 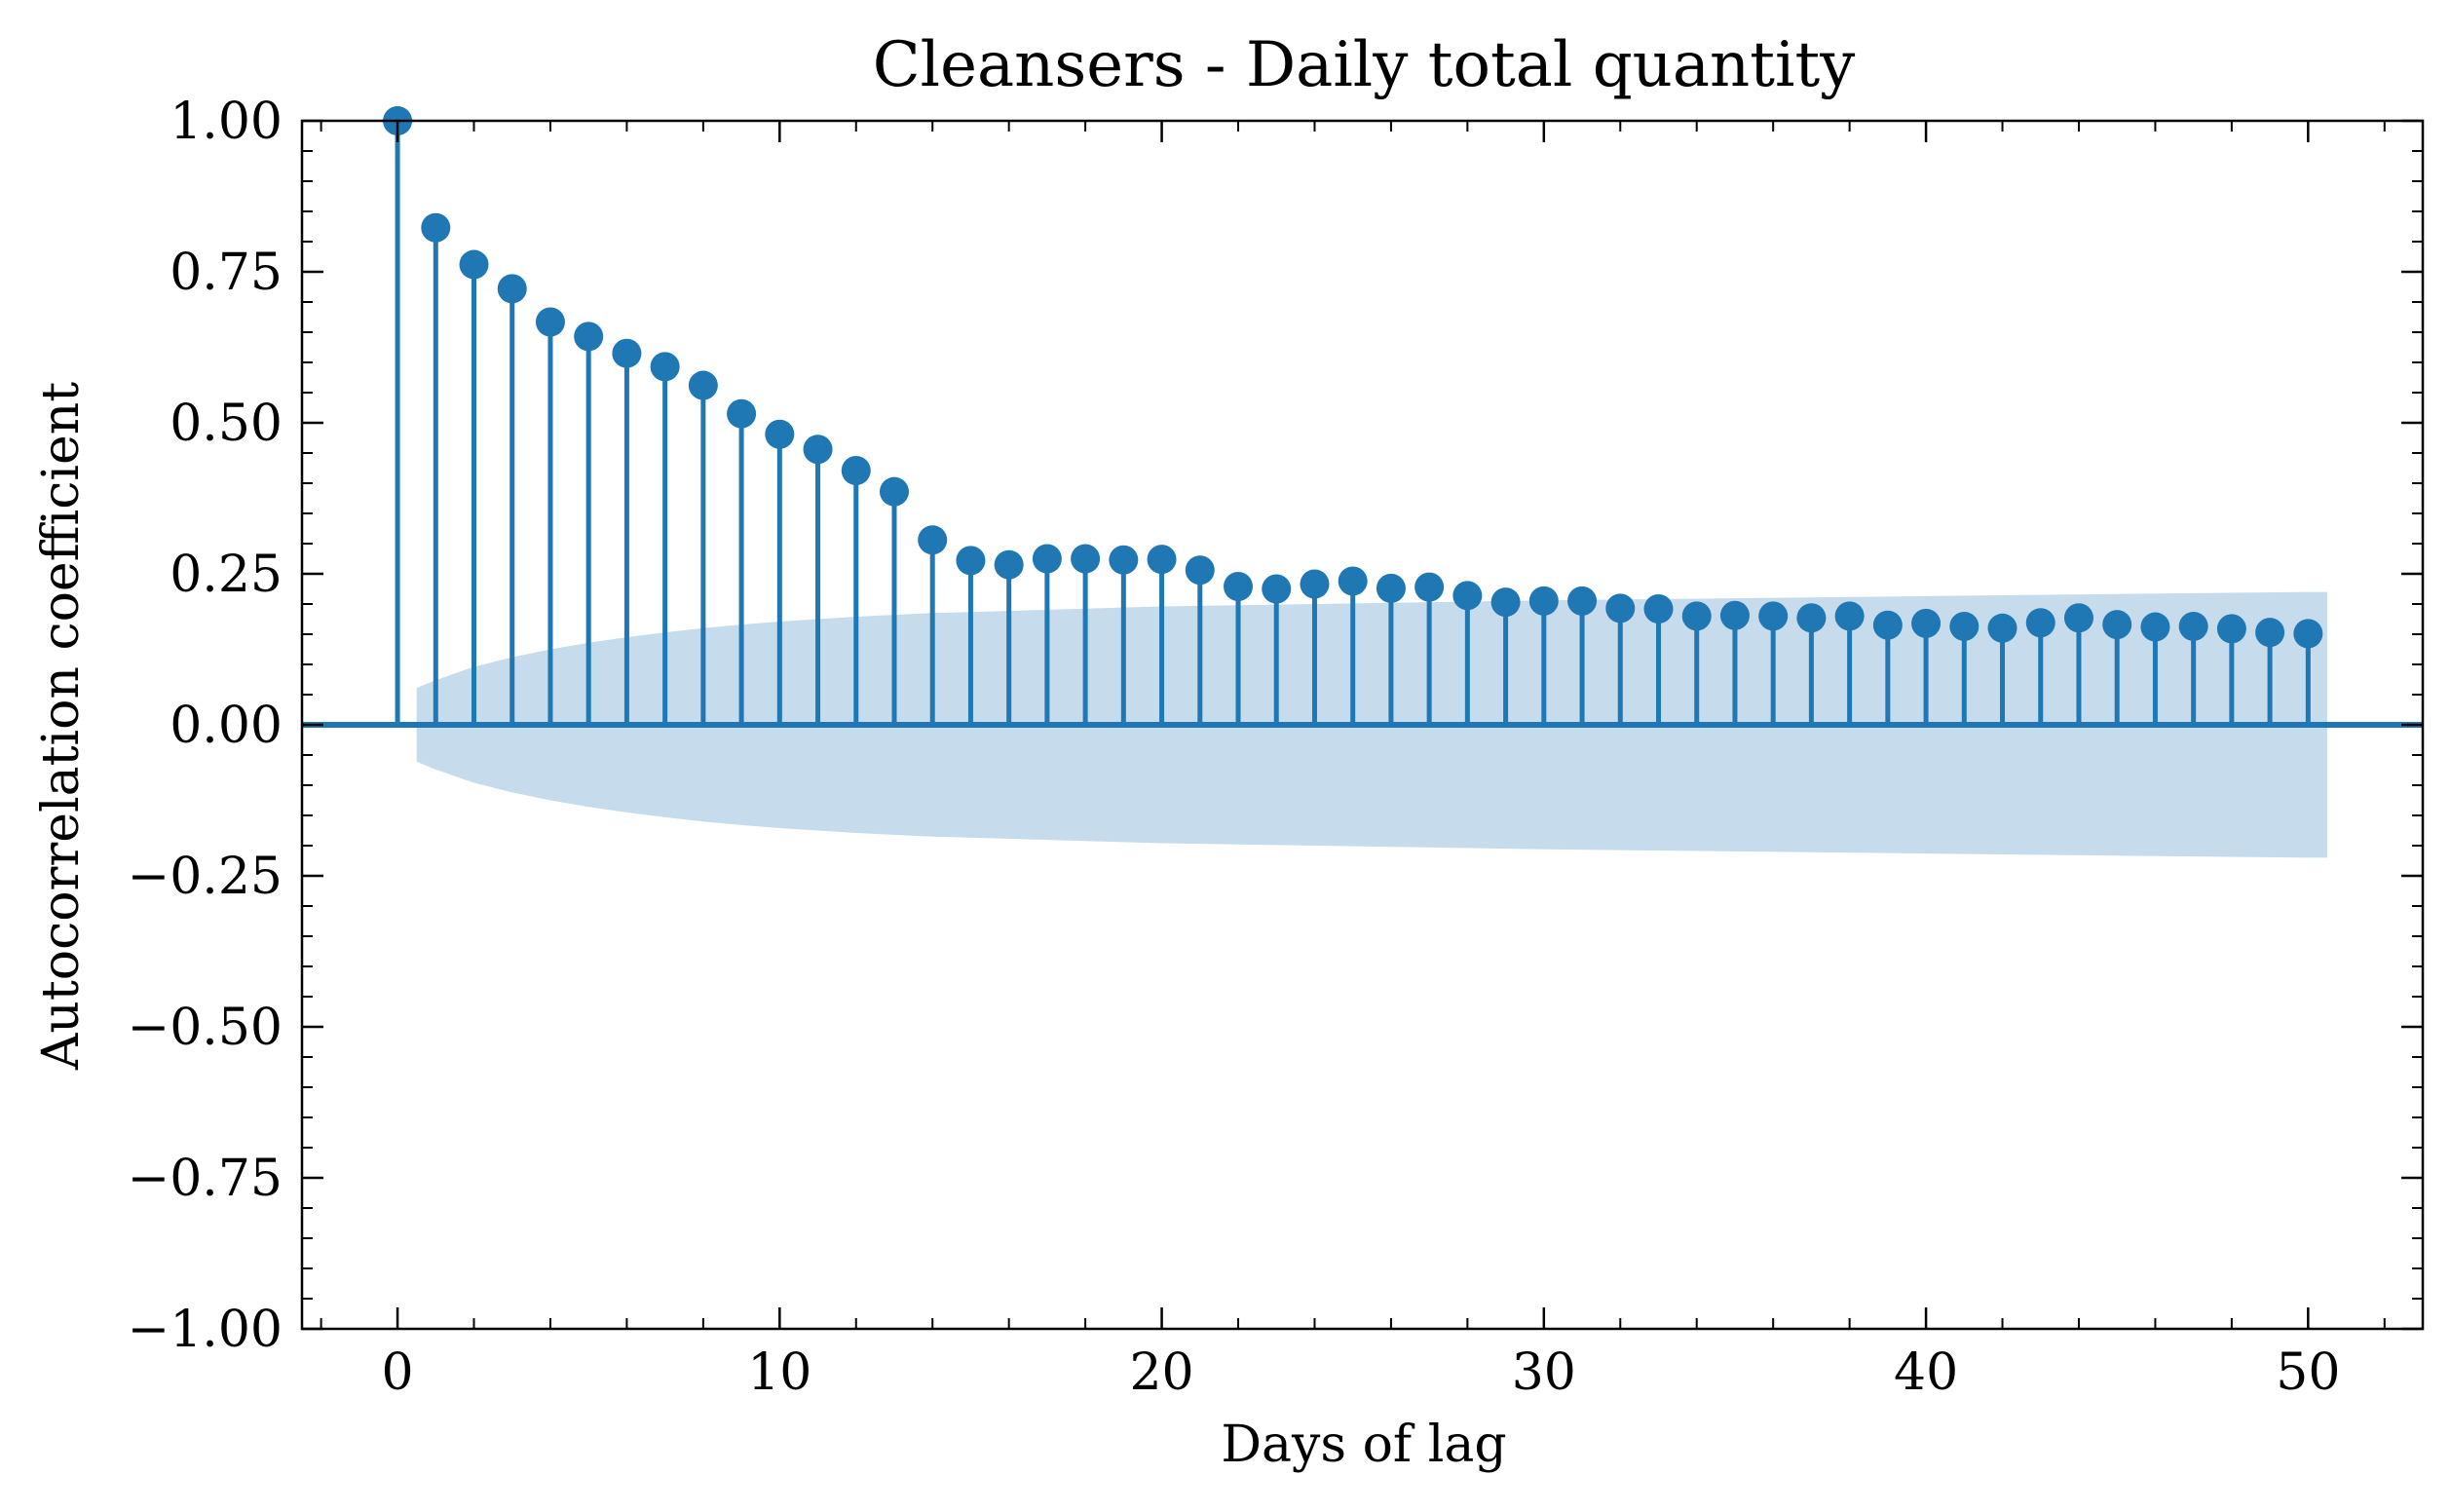 What do you see at coordinates (1544, 1372) in the screenshot?
I see `x-tick-label: 30` at bounding box center [1544, 1372].